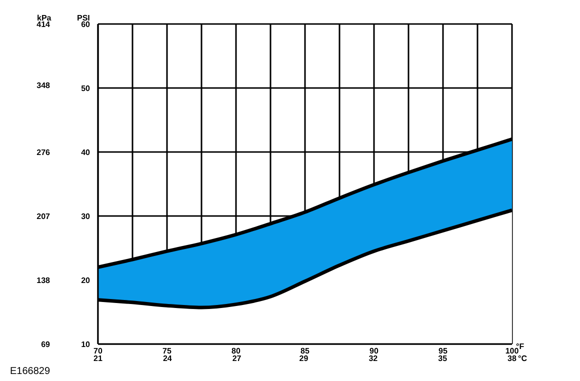 This screenshot has height=381, width=580. What do you see at coordinates (523, 358) in the screenshot?
I see `x2-axis-title: °C` at bounding box center [523, 358].